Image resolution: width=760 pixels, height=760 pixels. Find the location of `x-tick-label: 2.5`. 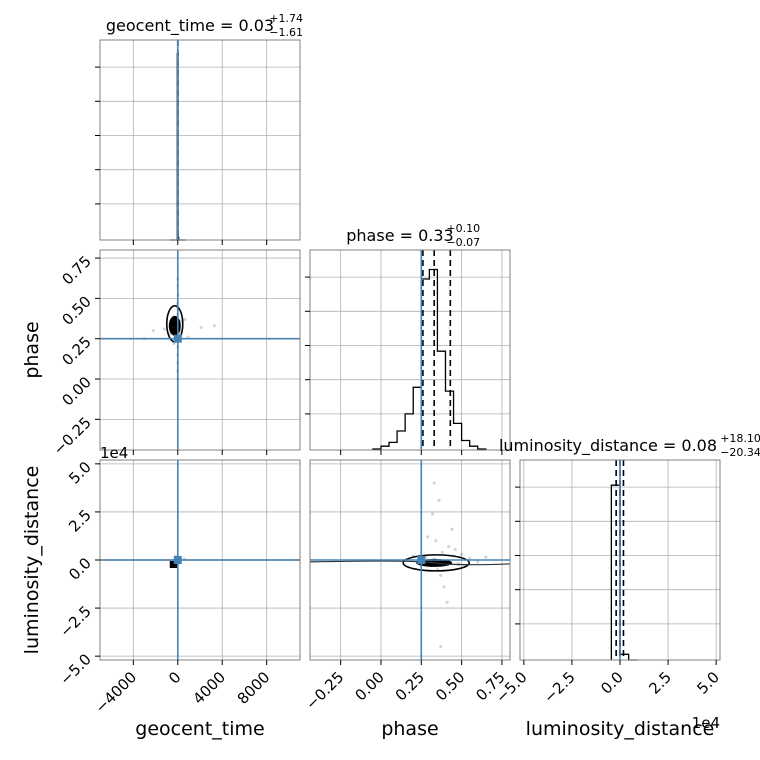

x-tick-label: 2.5 is located at coordinates (660, 683).